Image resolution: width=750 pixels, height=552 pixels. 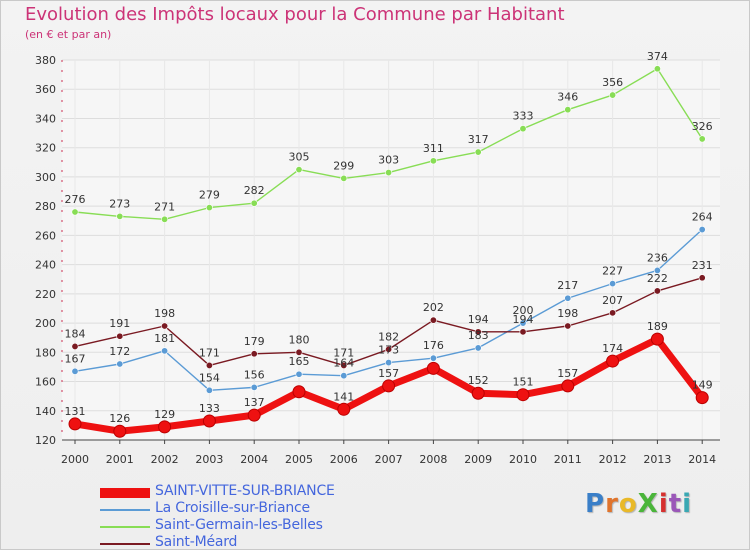 I want to click on y-tick-label: 180, so click(x=45, y=352).